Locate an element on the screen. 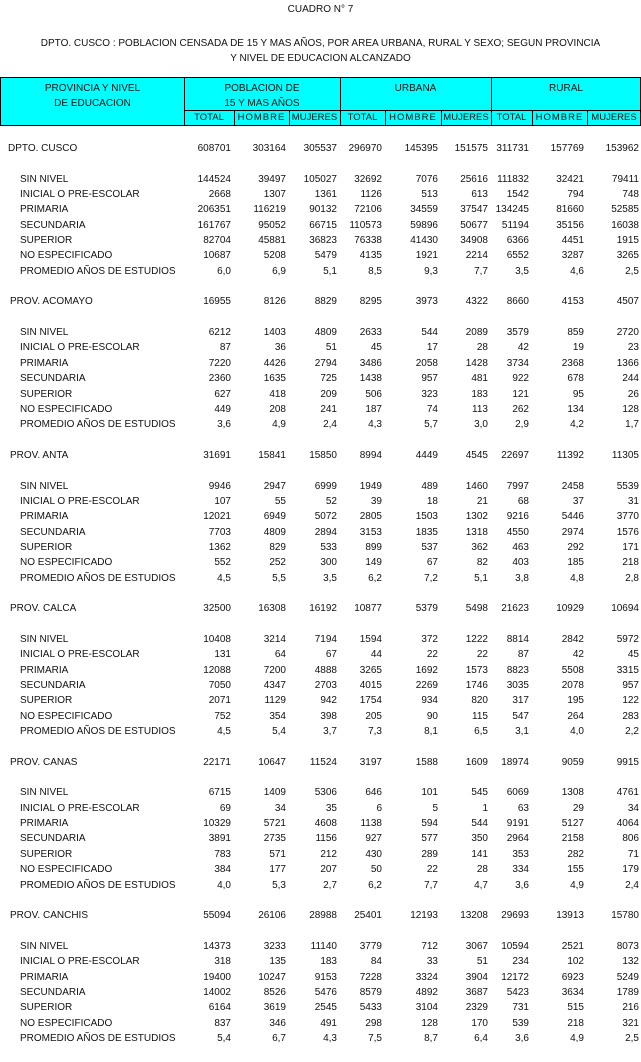 The height and width of the screenshot is (1062, 641). cell-hombre: 6923 is located at coordinates (572, 977).